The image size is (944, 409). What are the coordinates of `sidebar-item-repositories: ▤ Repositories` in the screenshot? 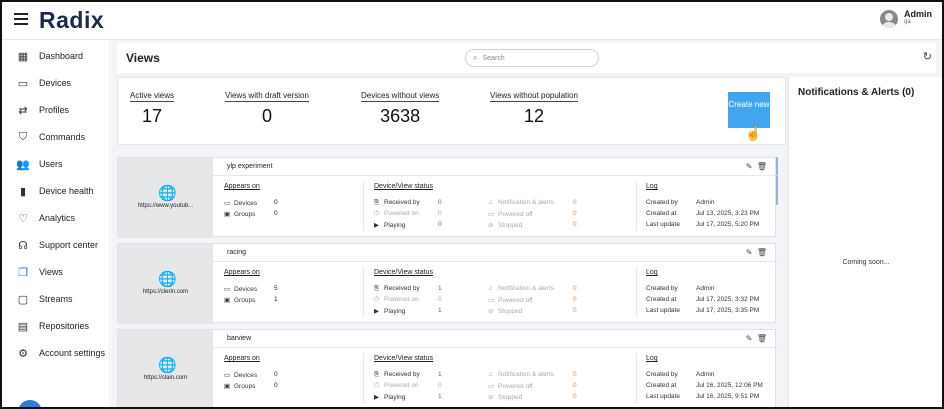 It's located at (56, 326).